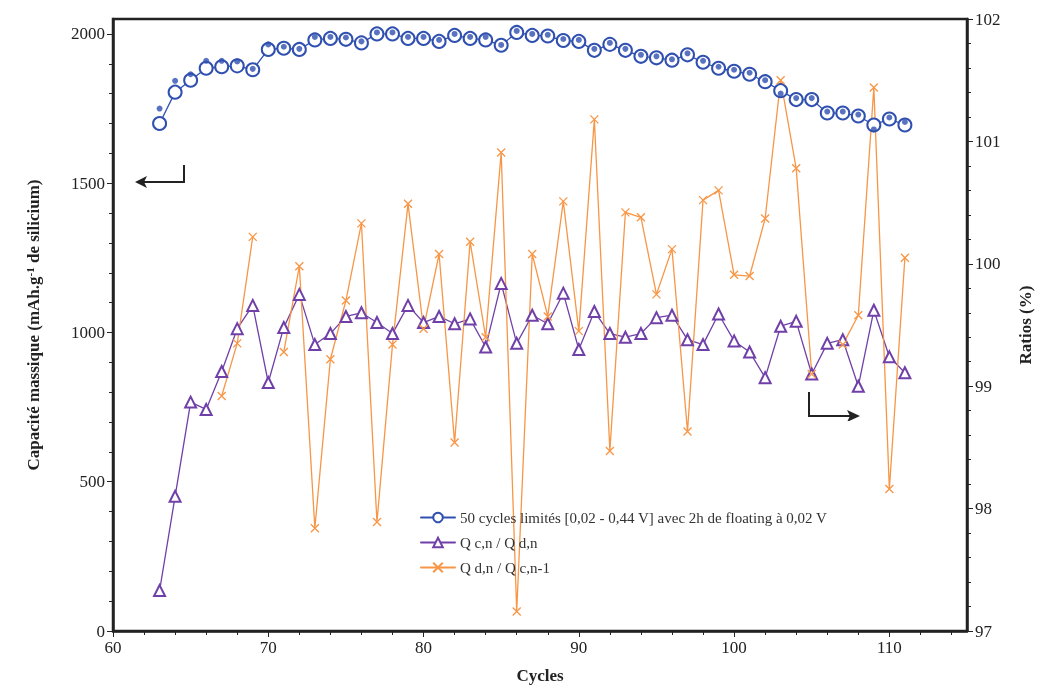 The height and width of the screenshot is (697, 1058). What do you see at coordinates (33, 325) in the screenshot?
I see `y-axis-title: Capacité massique (mAh.g-1 de silicium)` at bounding box center [33, 325].